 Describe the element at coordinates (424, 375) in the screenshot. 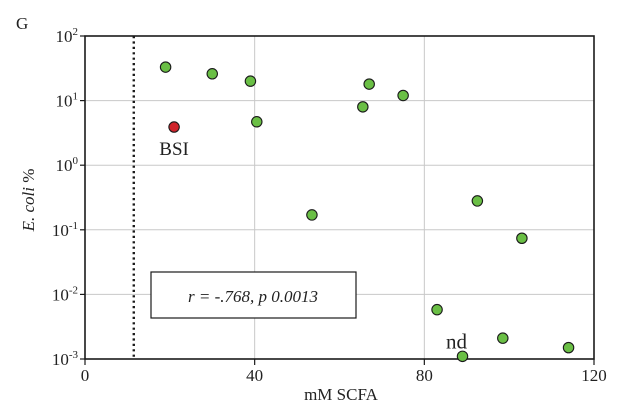

I see `x-tick-label: 80` at that location.